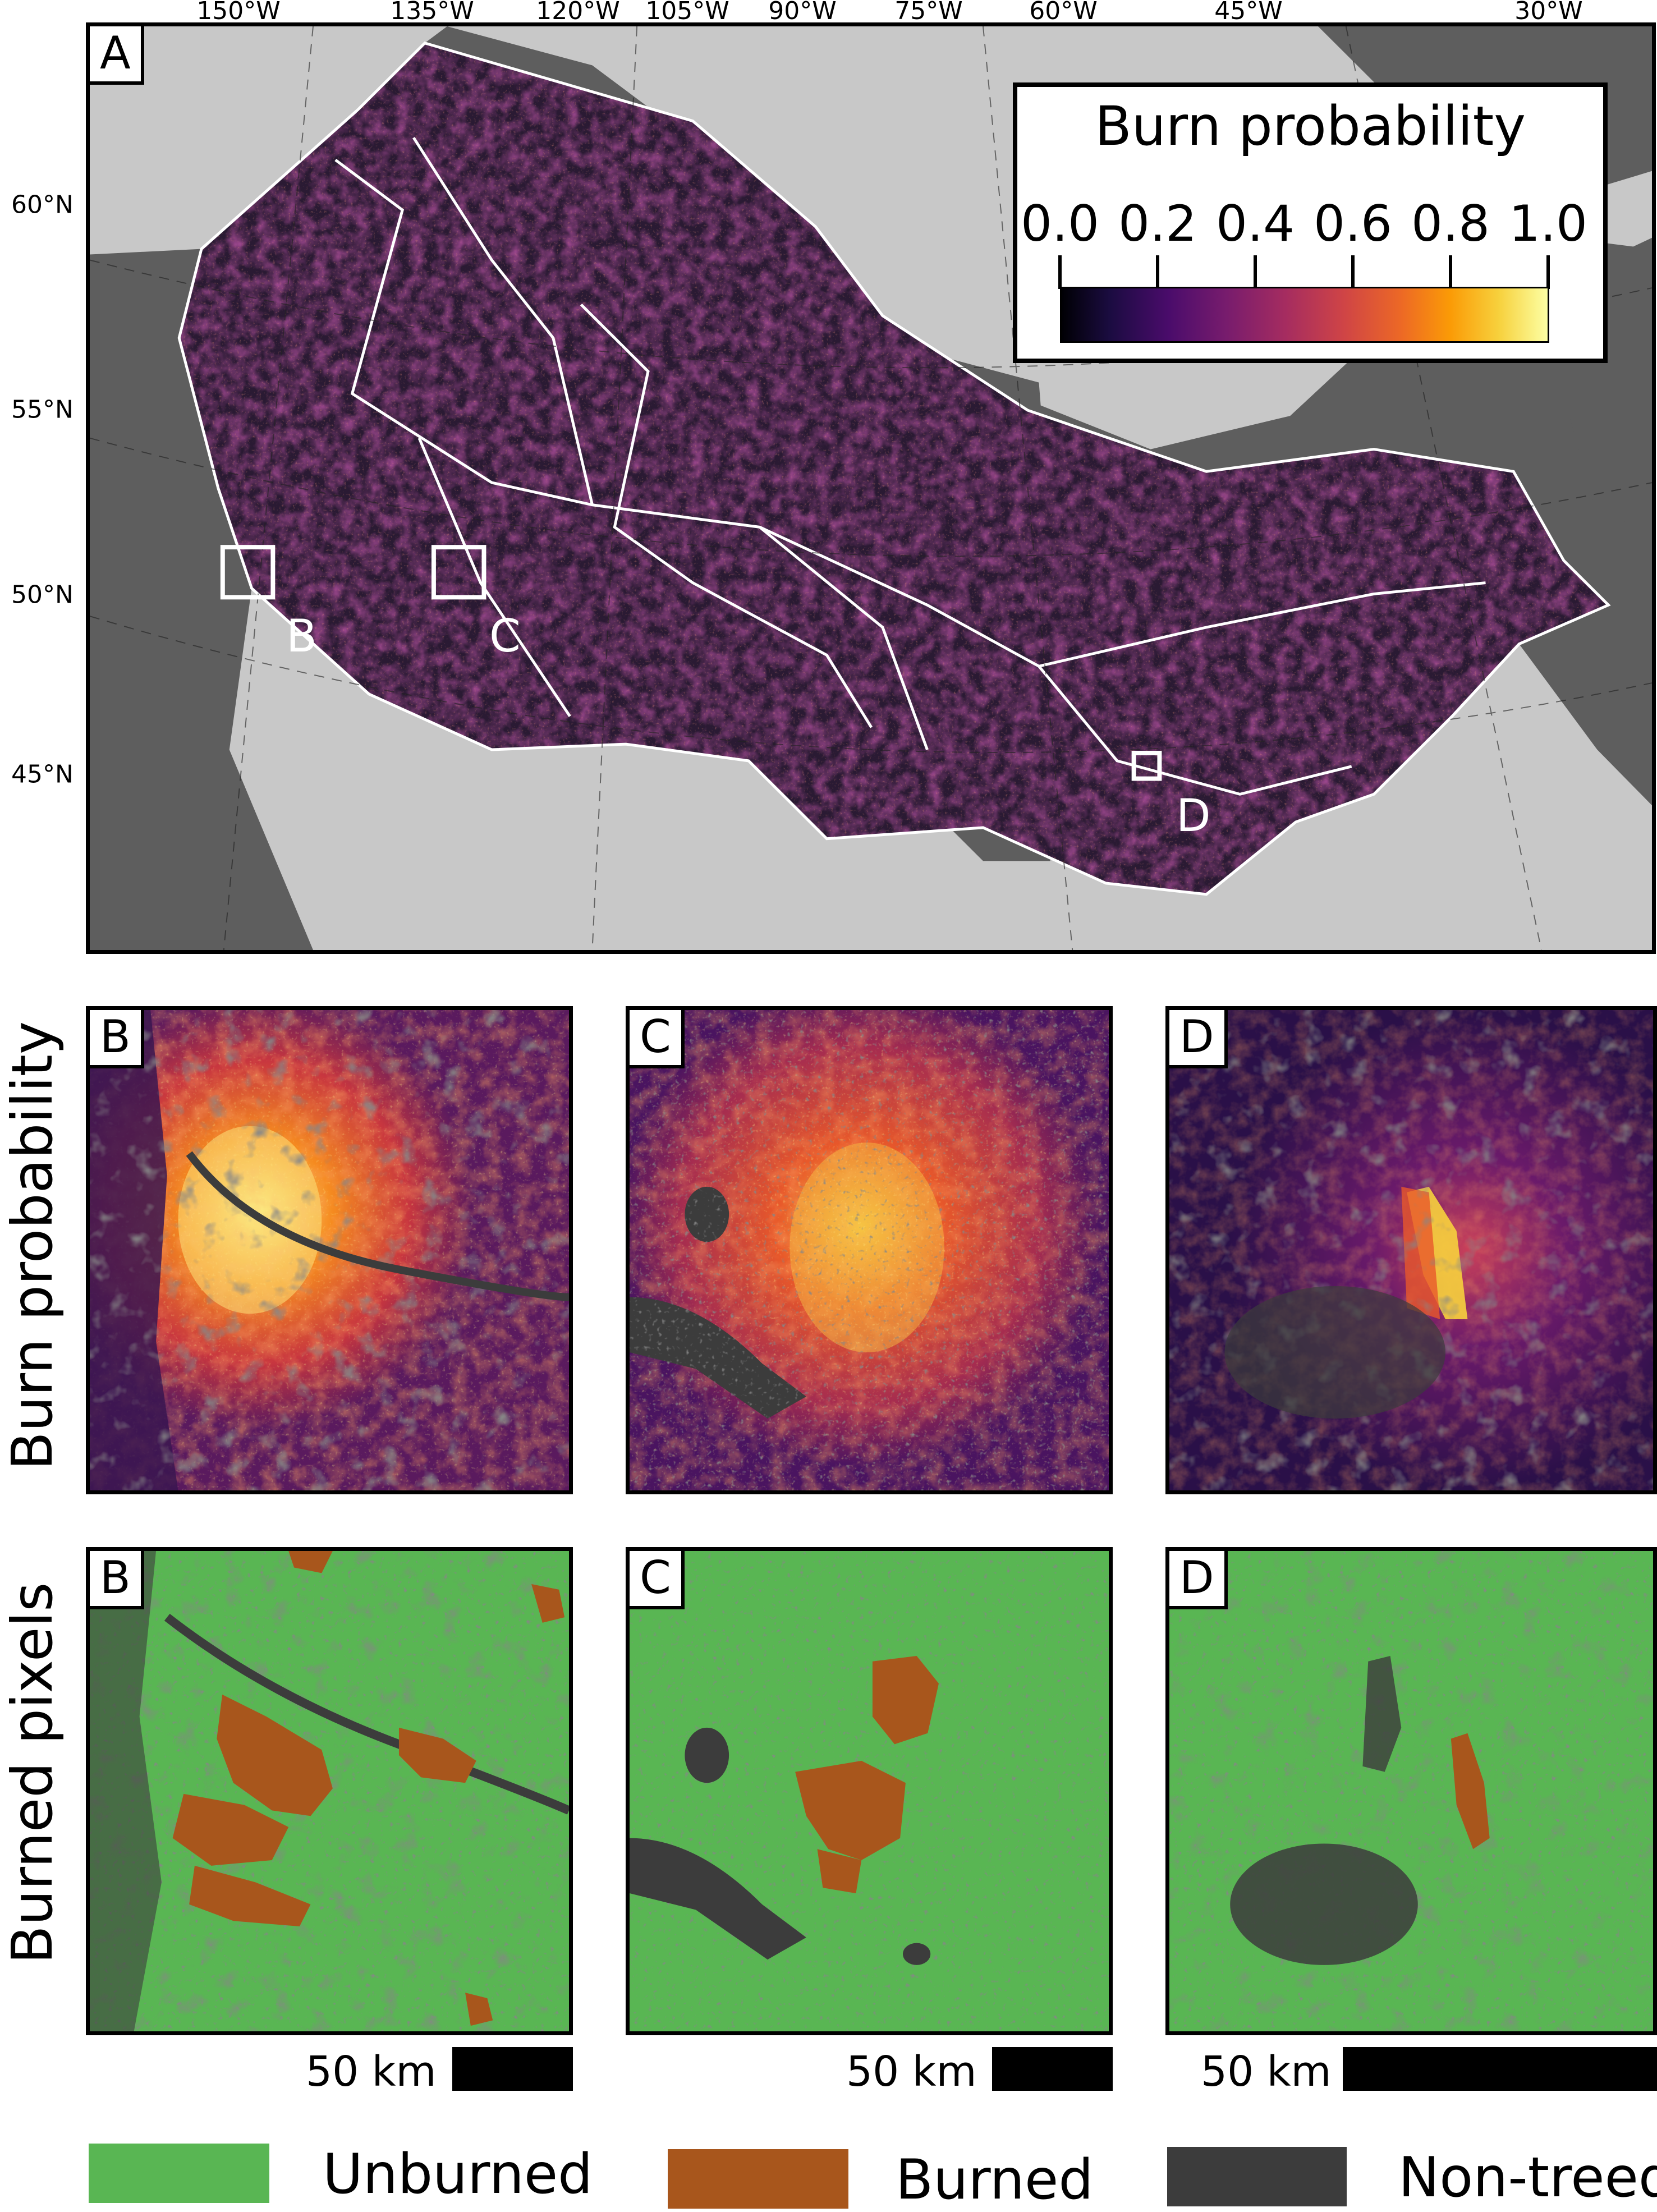 The image size is (1657, 2212). I want to click on lat-50n: 50°N, so click(42, 594).